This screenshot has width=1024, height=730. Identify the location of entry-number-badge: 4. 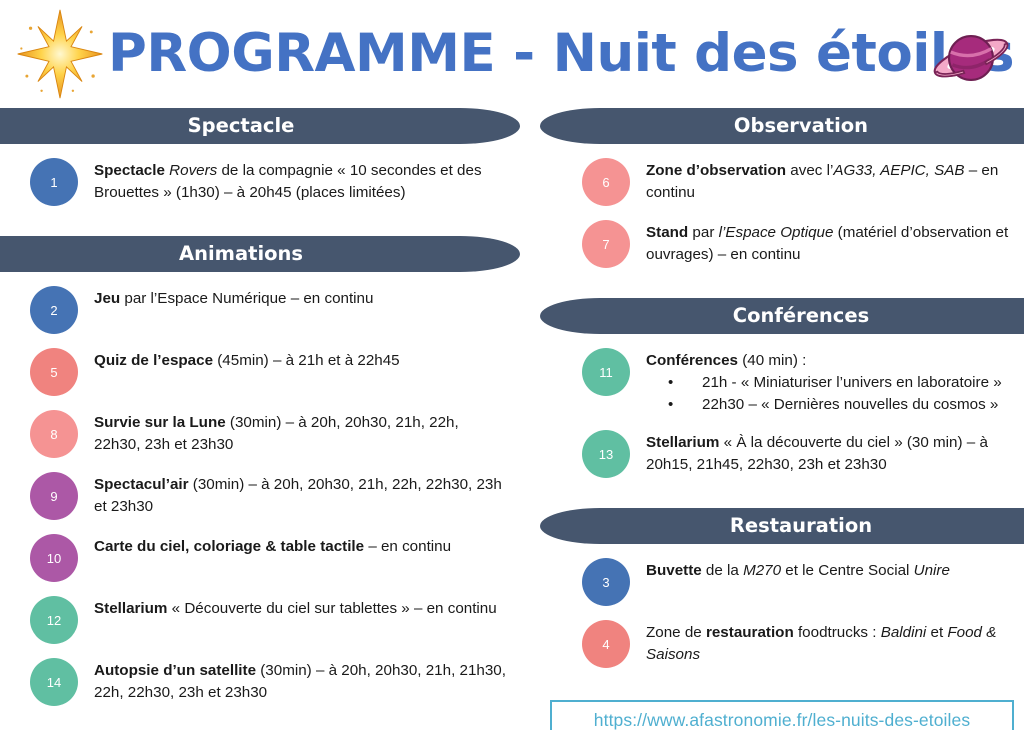
(606, 644).